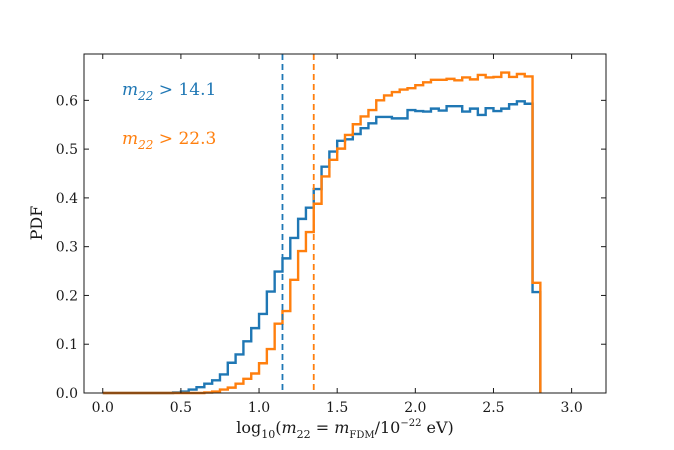  I want to click on x-tick-label: 2.5, so click(493, 408).